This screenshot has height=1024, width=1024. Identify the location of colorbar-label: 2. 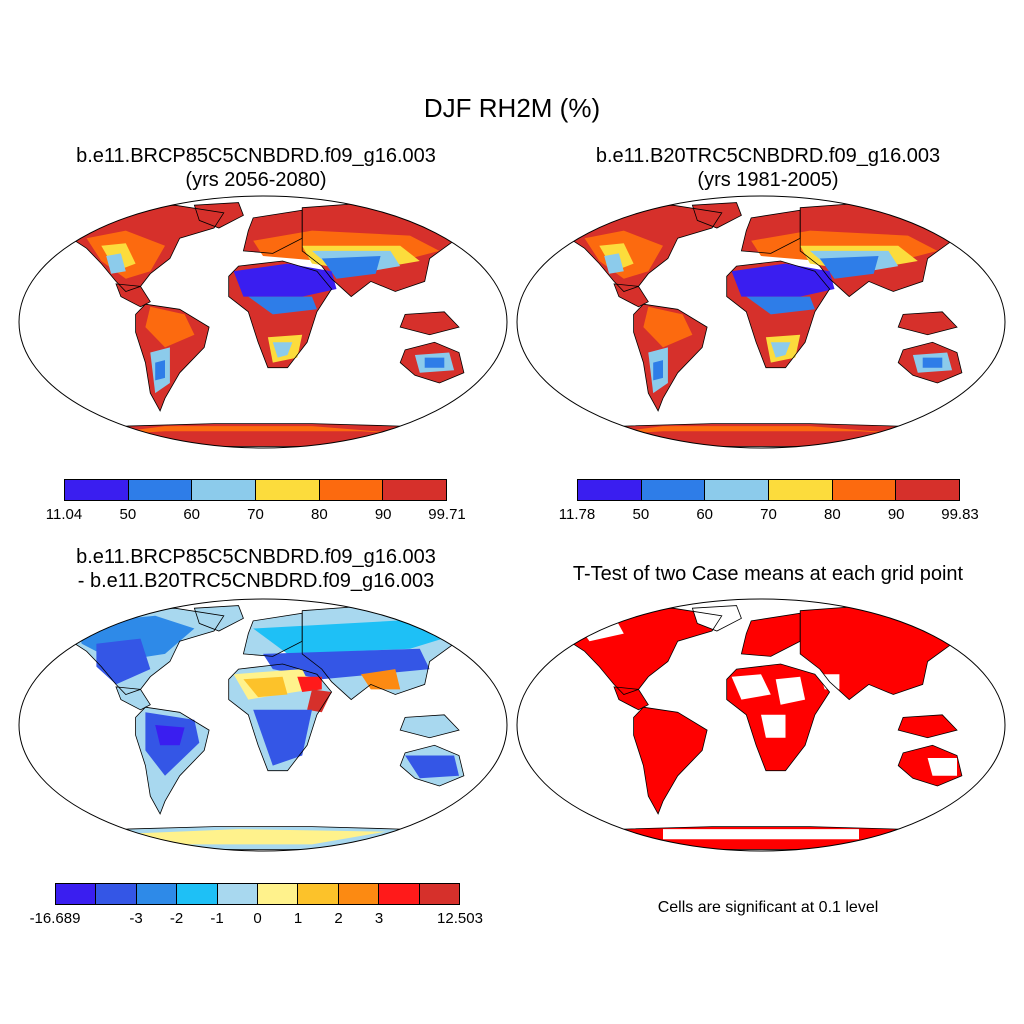
(338, 918).